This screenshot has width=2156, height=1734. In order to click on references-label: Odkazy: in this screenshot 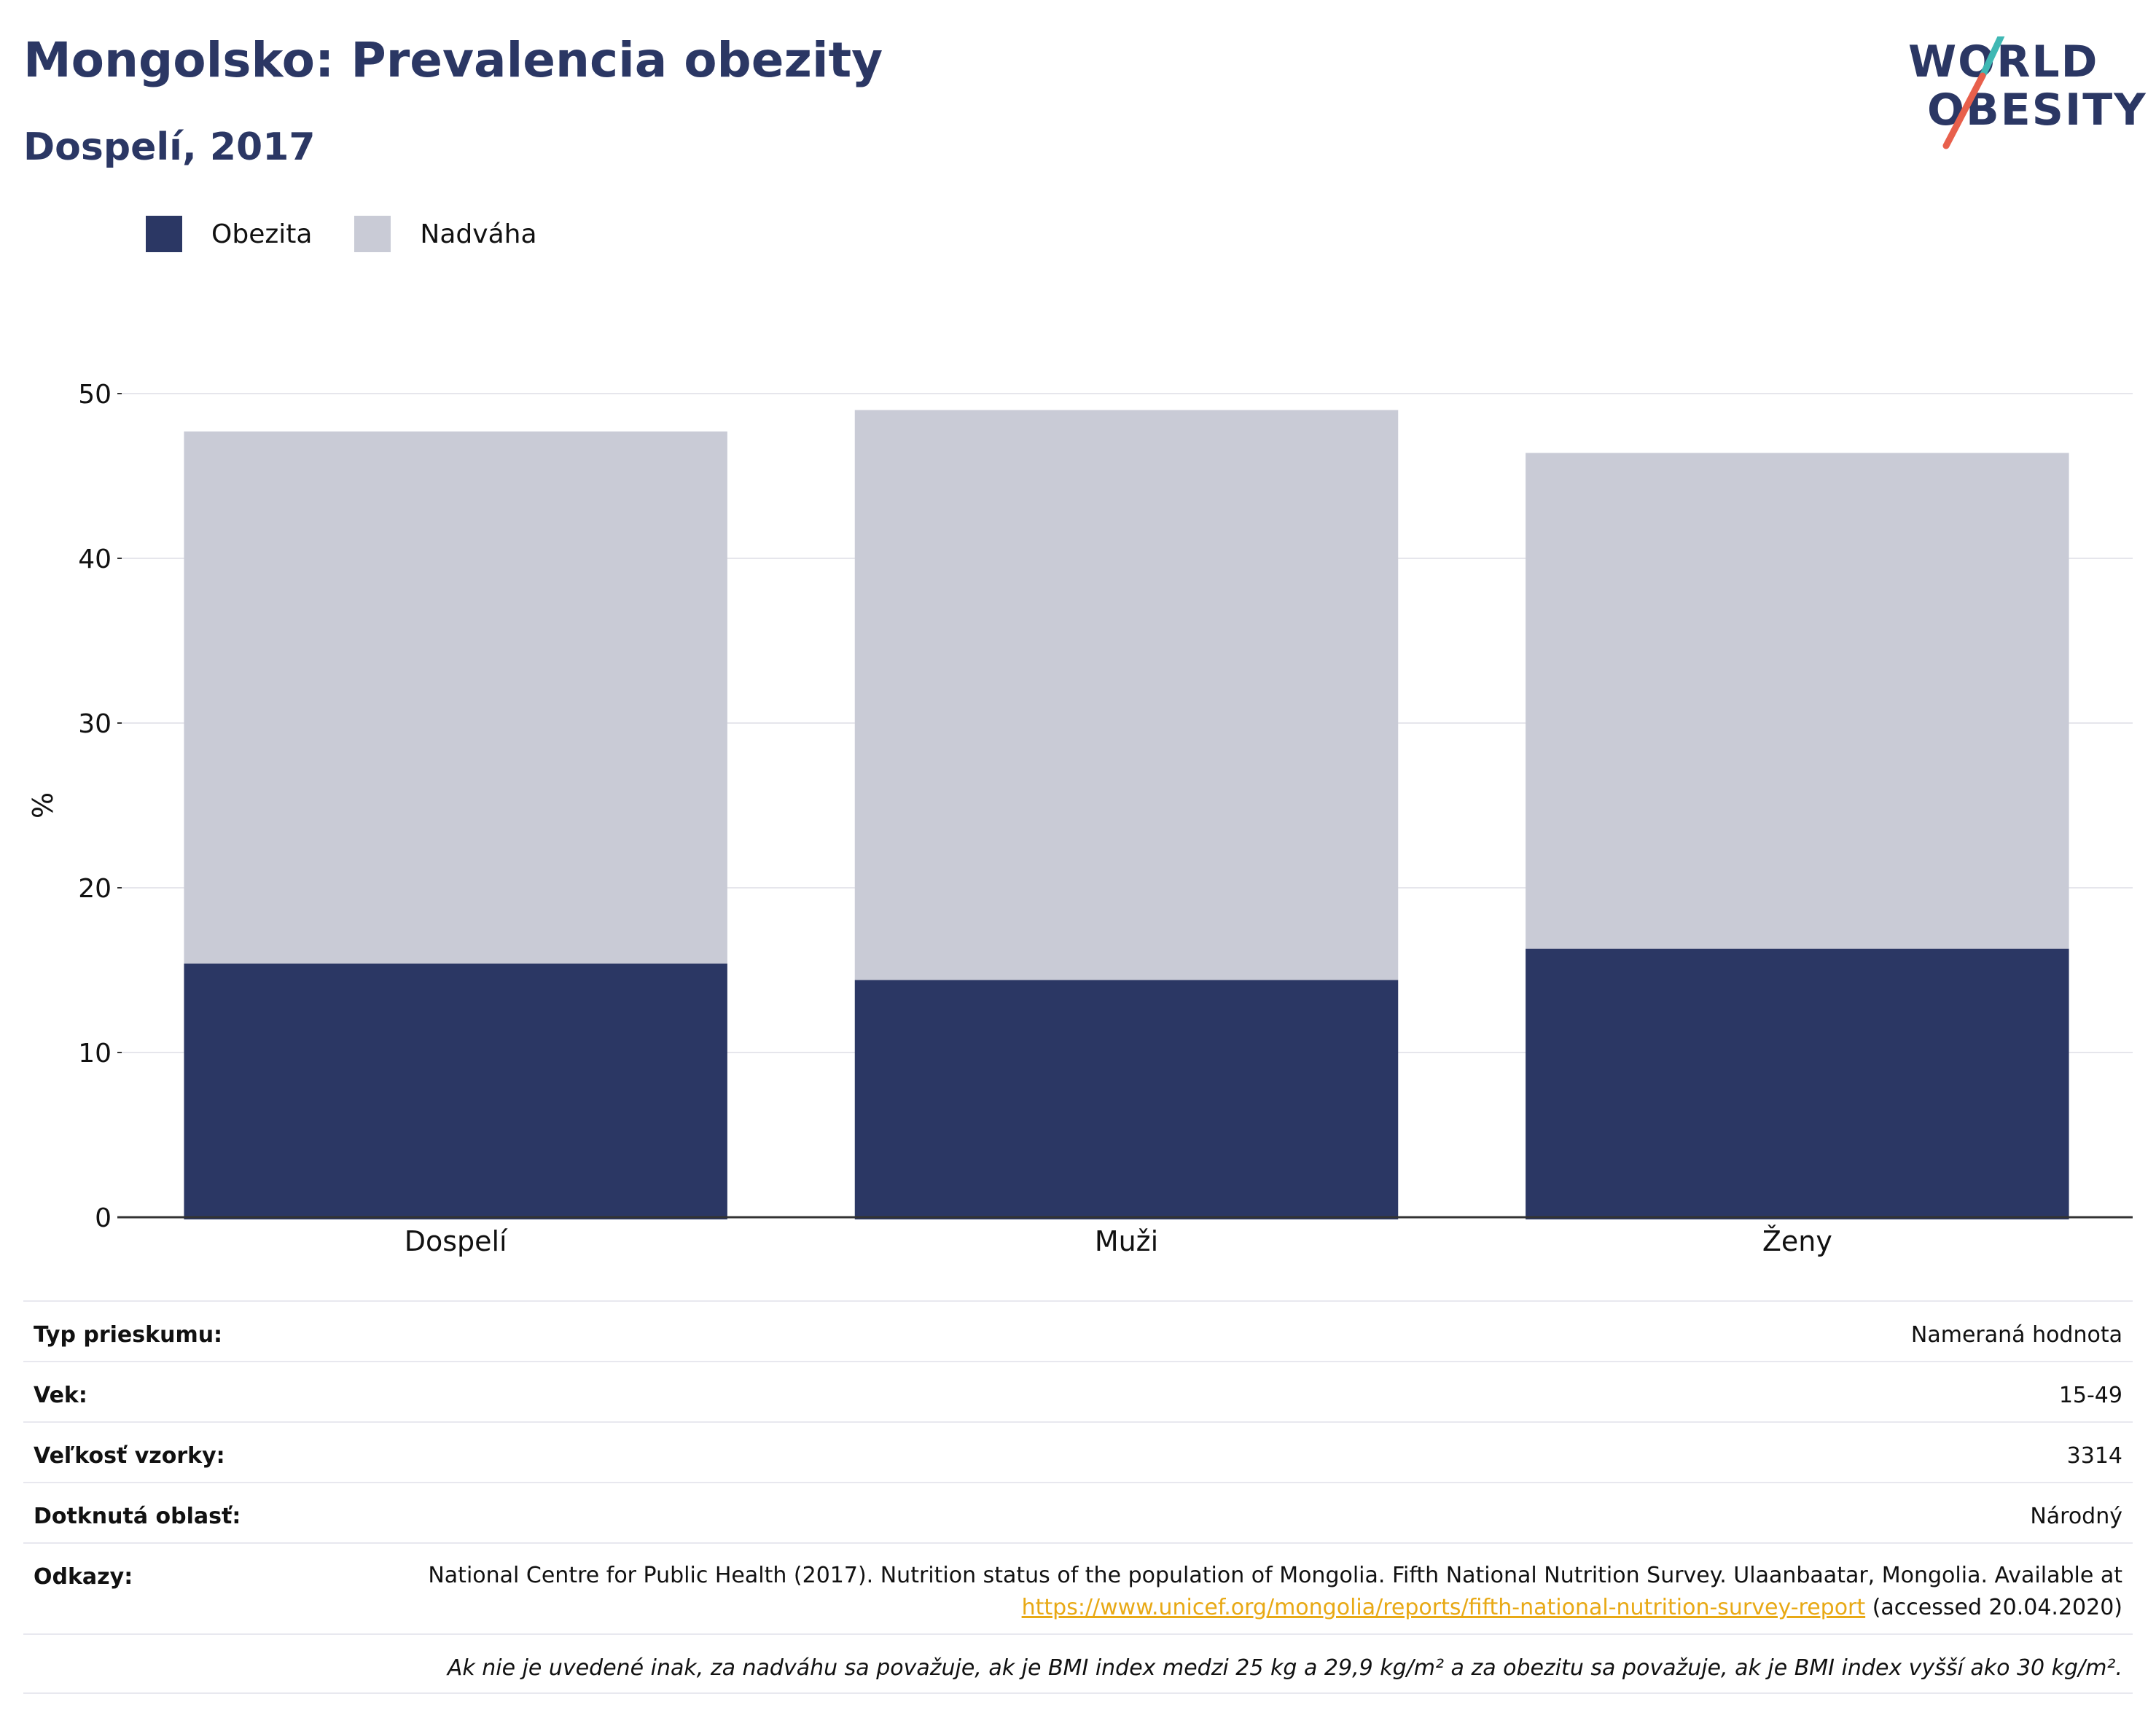, I will do `click(84, 1577)`.